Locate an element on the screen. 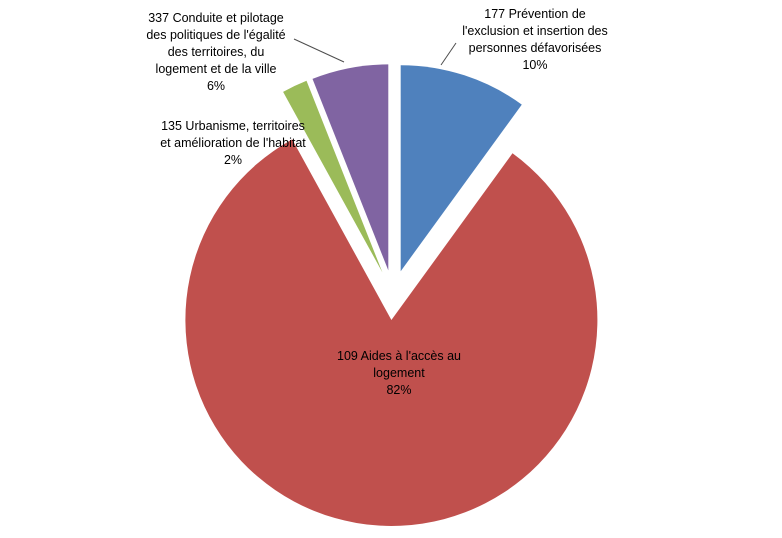 This screenshot has height=538, width=782. pie-slice-conduite-pilotage is located at coordinates (350, 167).